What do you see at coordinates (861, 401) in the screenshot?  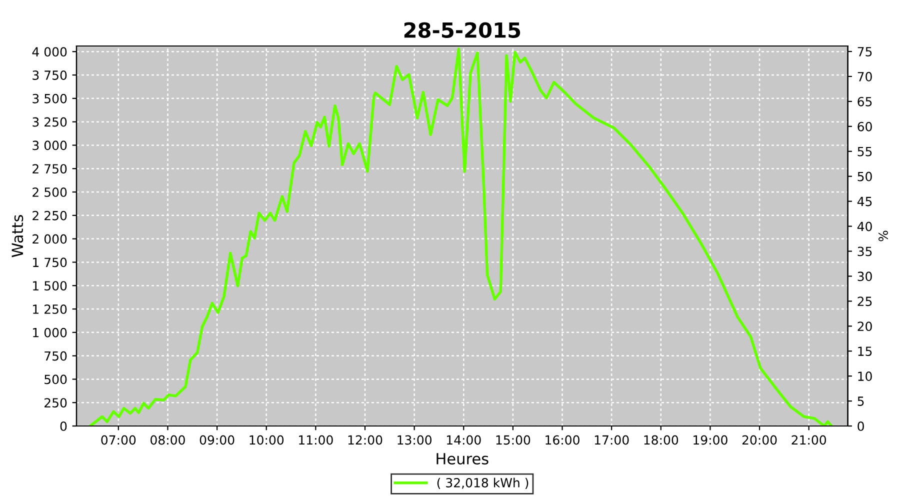 I see `y2-tick-label: 5` at bounding box center [861, 401].